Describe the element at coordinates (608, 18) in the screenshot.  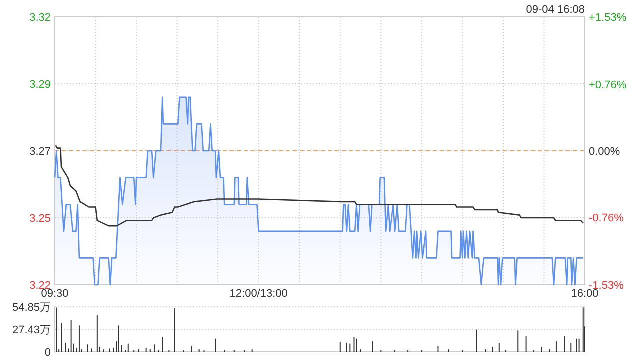
I see `y2-tick-label: +1.53%` at that location.